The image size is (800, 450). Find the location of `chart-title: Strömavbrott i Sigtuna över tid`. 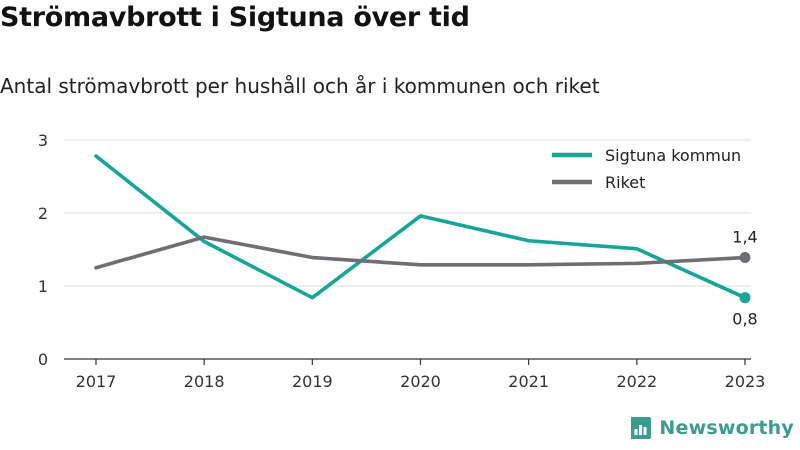

chart-title: Strömavbrott i Sigtuna över tid is located at coordinates (235, 17).